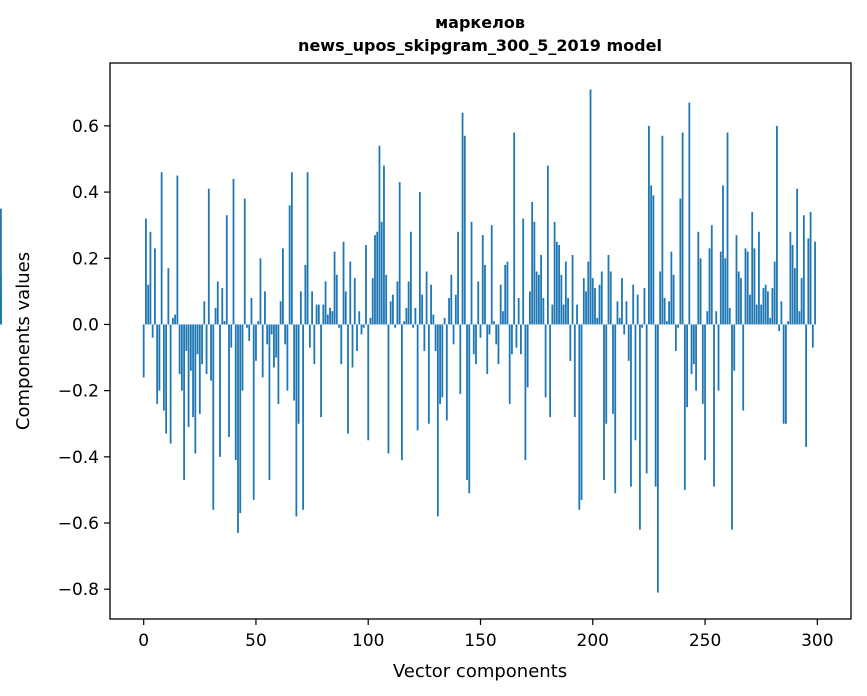  What do you see at coordinates (78, 524) in the screenshot?
I see `y-tick-label: −0.6` at bounding box center [78, 524].